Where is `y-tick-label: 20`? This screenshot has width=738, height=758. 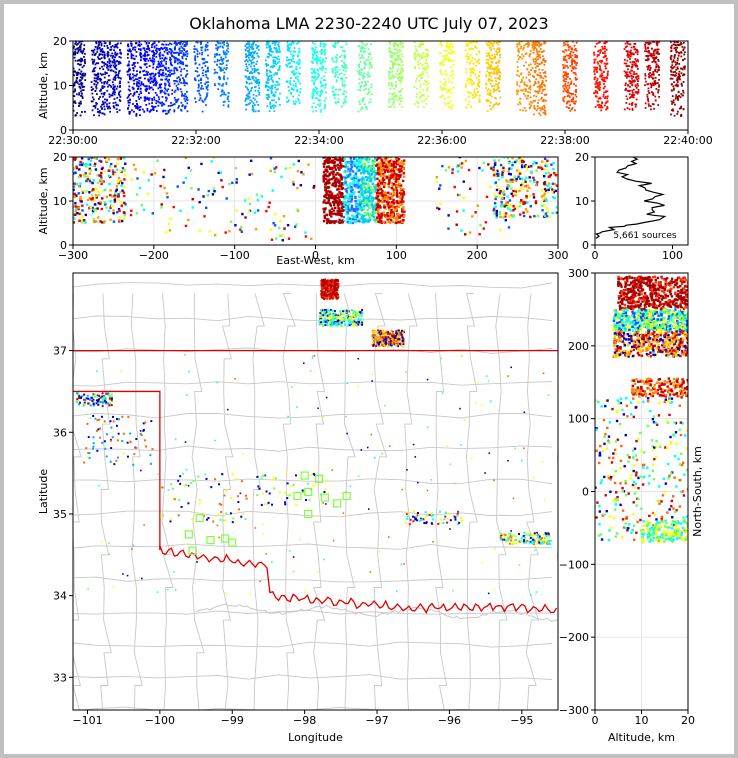
y-tick-label: 20 is located at coordinates (60, 41).